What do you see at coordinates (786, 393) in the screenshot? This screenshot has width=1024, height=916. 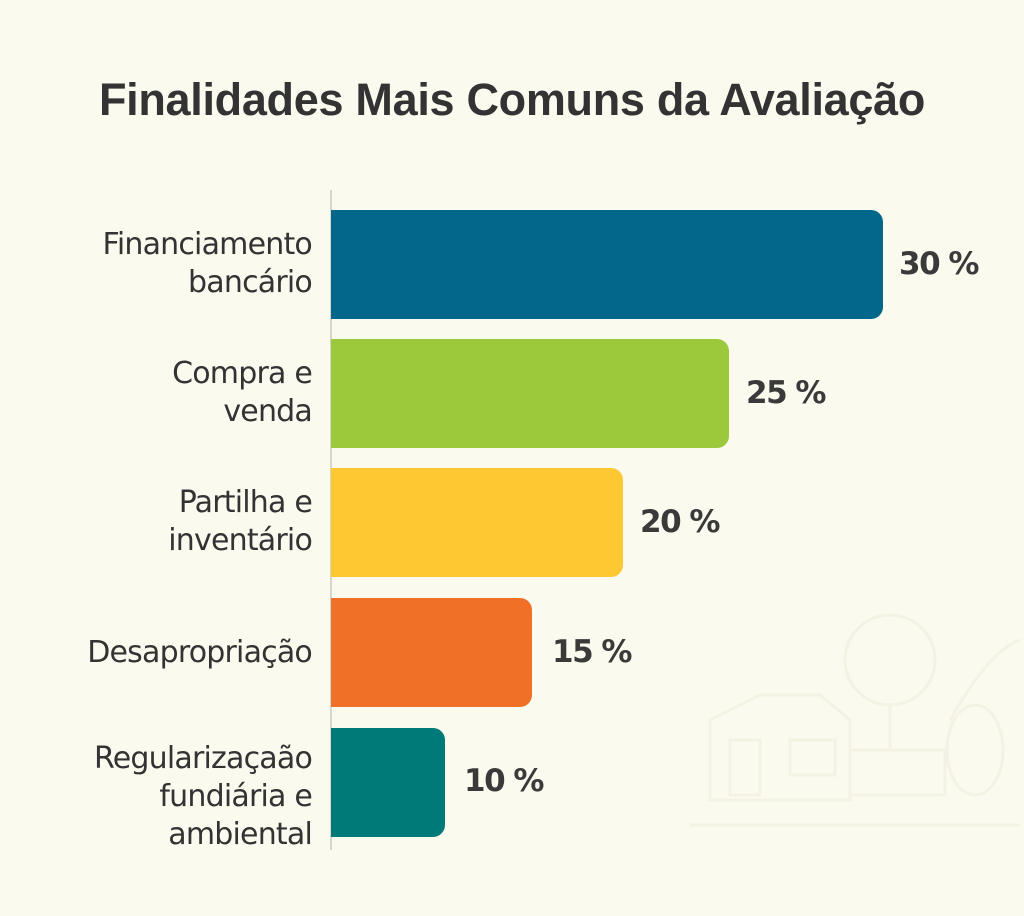 I see `value-label: 25 %` at bounding box center [786, 393].